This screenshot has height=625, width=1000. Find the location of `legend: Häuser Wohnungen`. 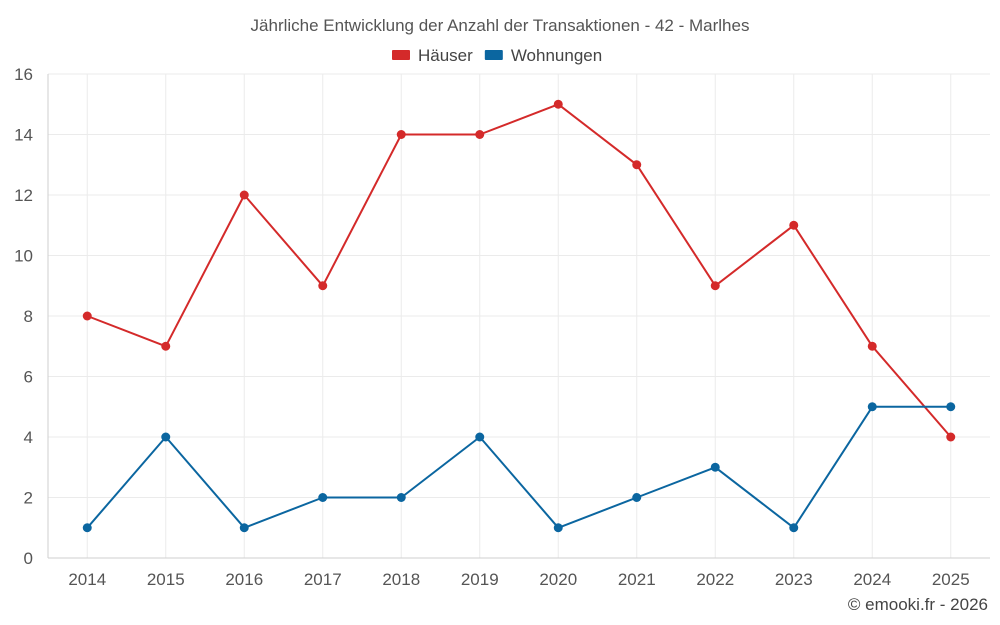

legend: Häuser Wohnungen is located at coordinates (497, 55).